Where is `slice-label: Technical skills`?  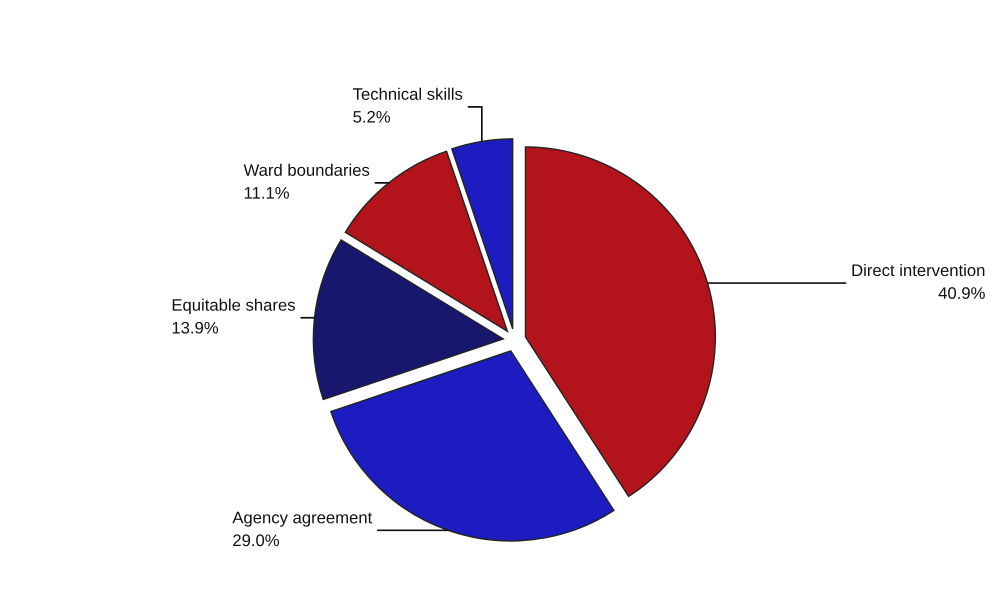
slice-label: Technical skills is located at coordinates (407, 94).